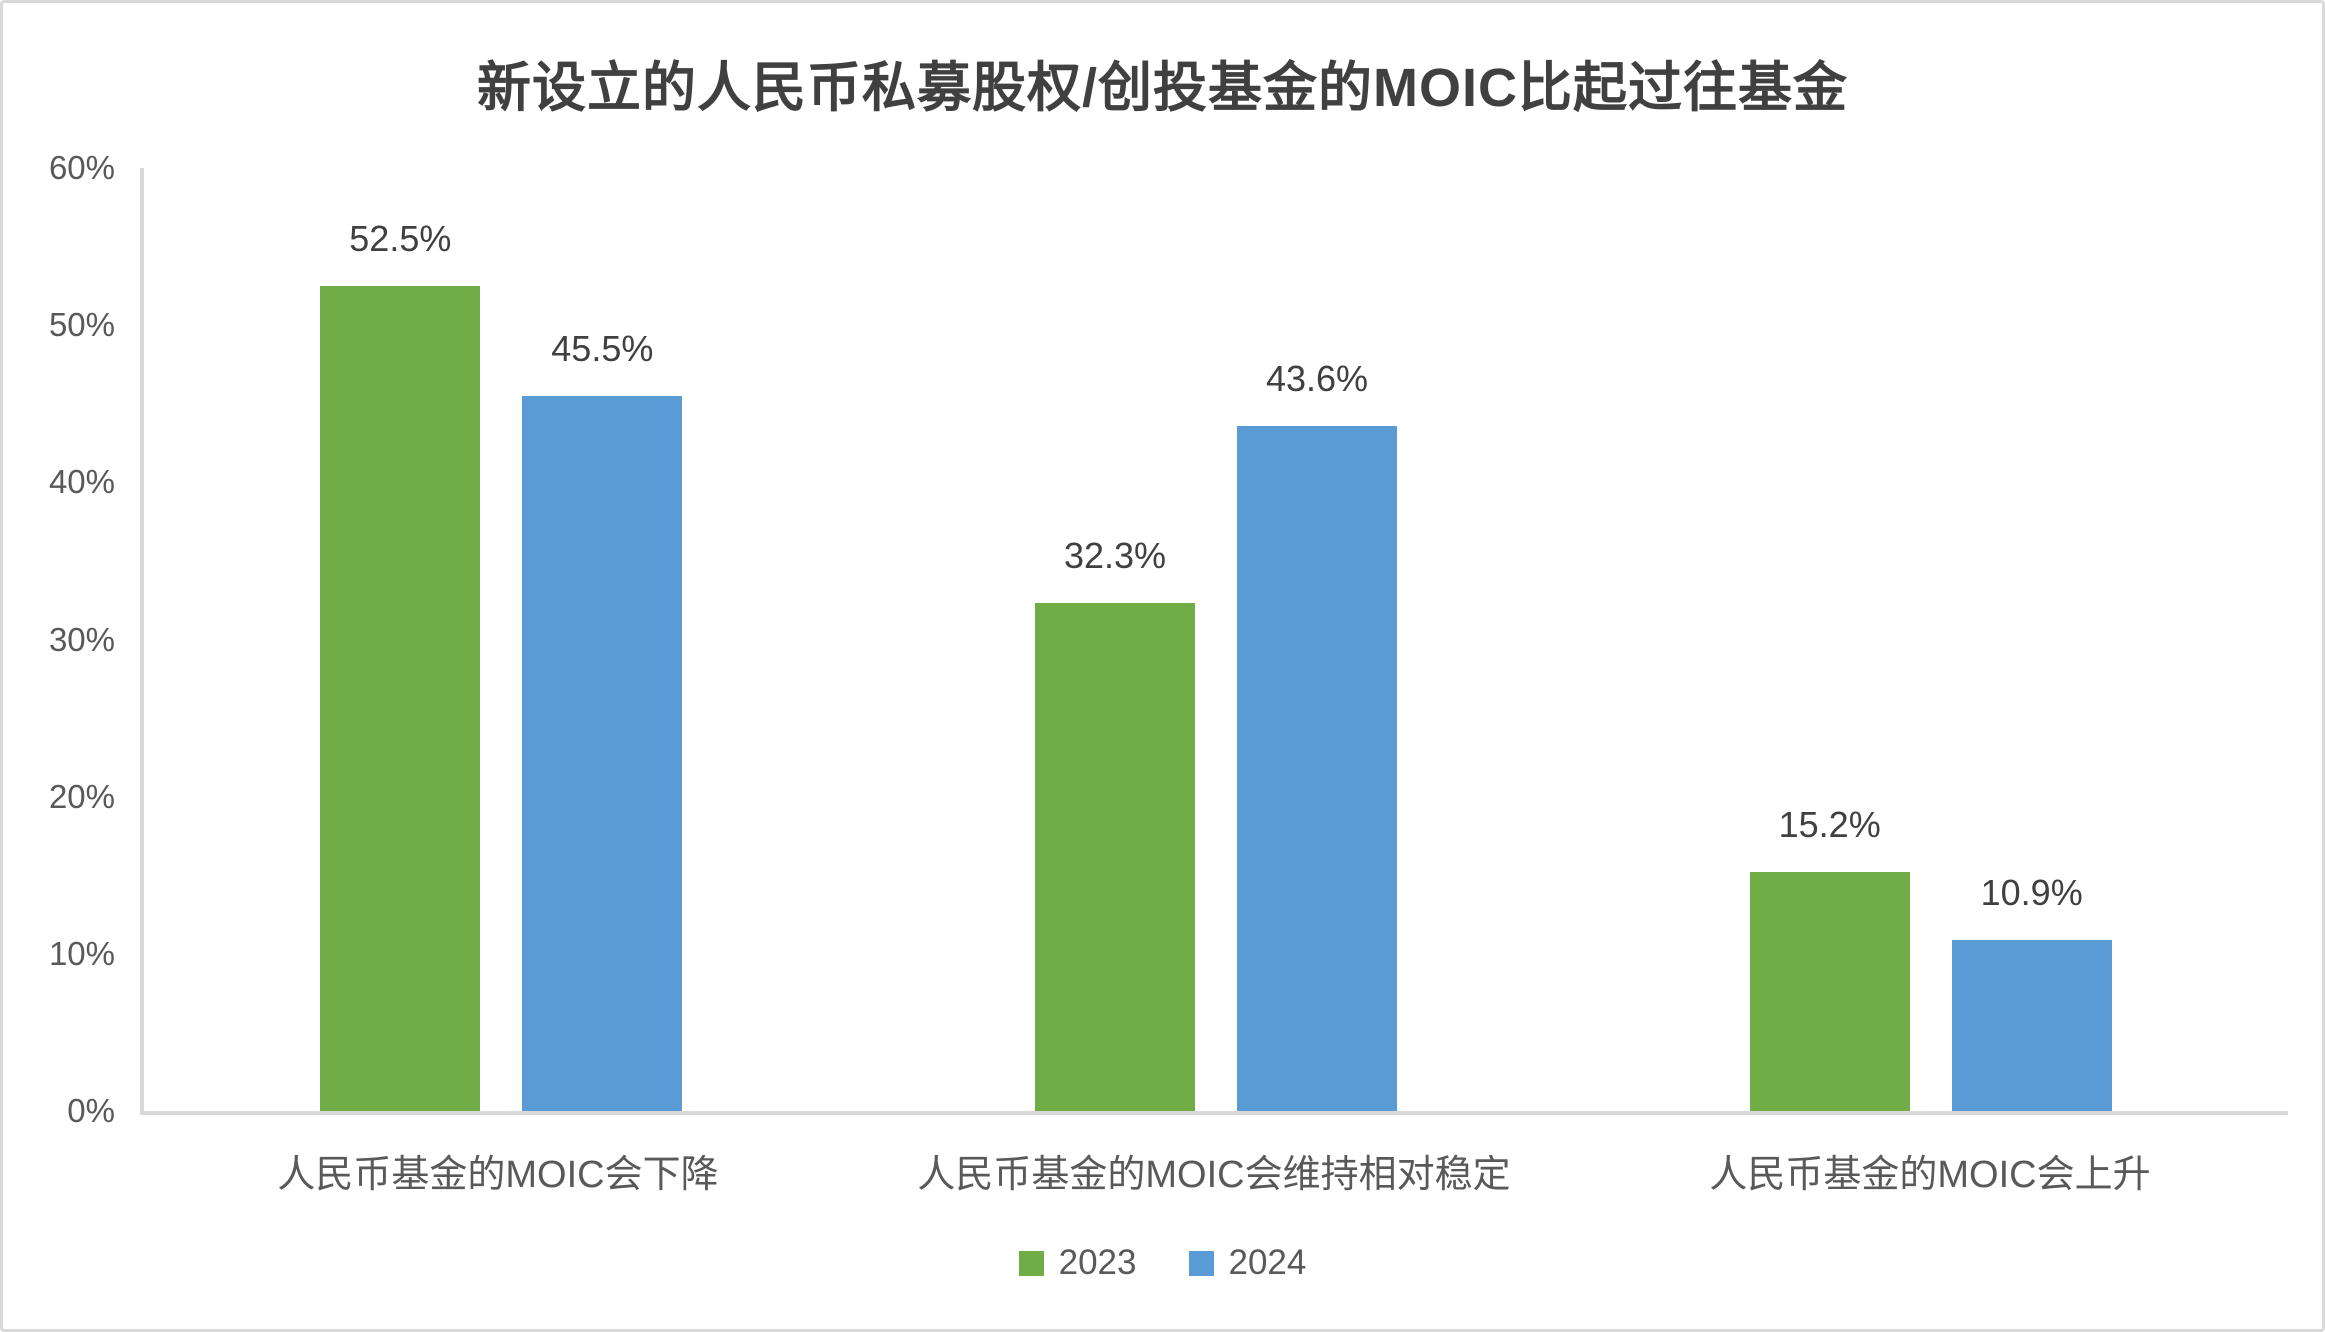 The width and height of the screenshot is (2325, 1332). Describe the element at coordinates (81, 325) in the screenshot. I see `y-tick-label: 50%` at that location.